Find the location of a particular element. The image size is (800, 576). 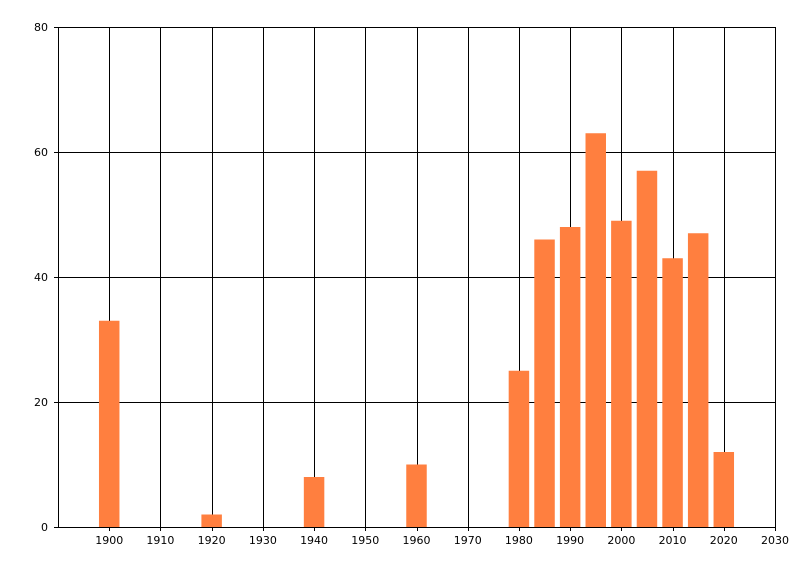

x-tick-label: 1920 is located at coordinates (212, 540).